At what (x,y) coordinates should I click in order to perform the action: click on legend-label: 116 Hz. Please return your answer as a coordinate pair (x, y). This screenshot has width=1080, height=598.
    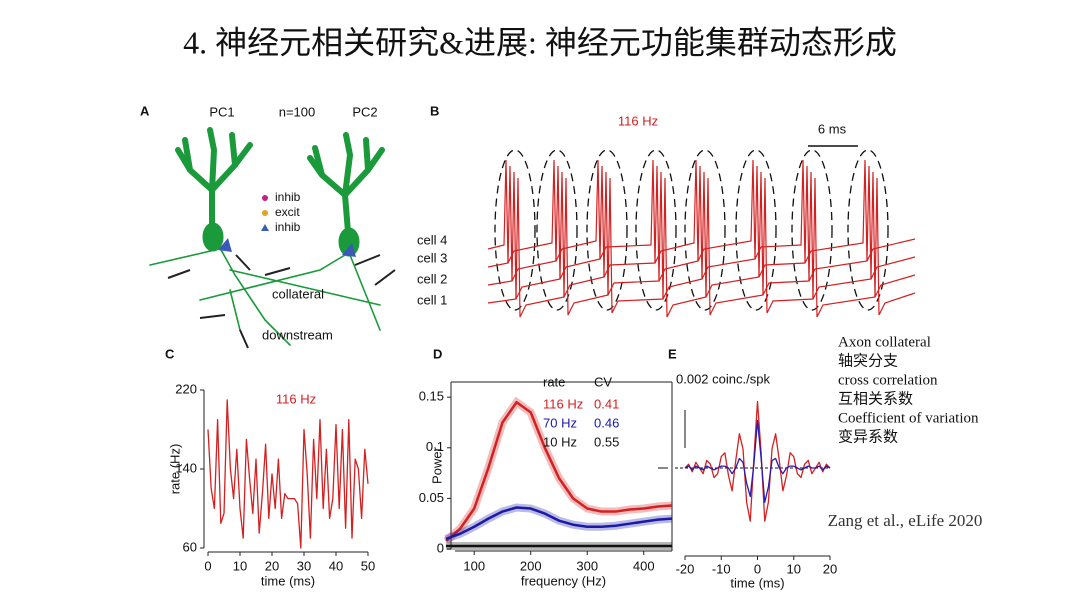
    Looking at the image, I should click on (563, 403).